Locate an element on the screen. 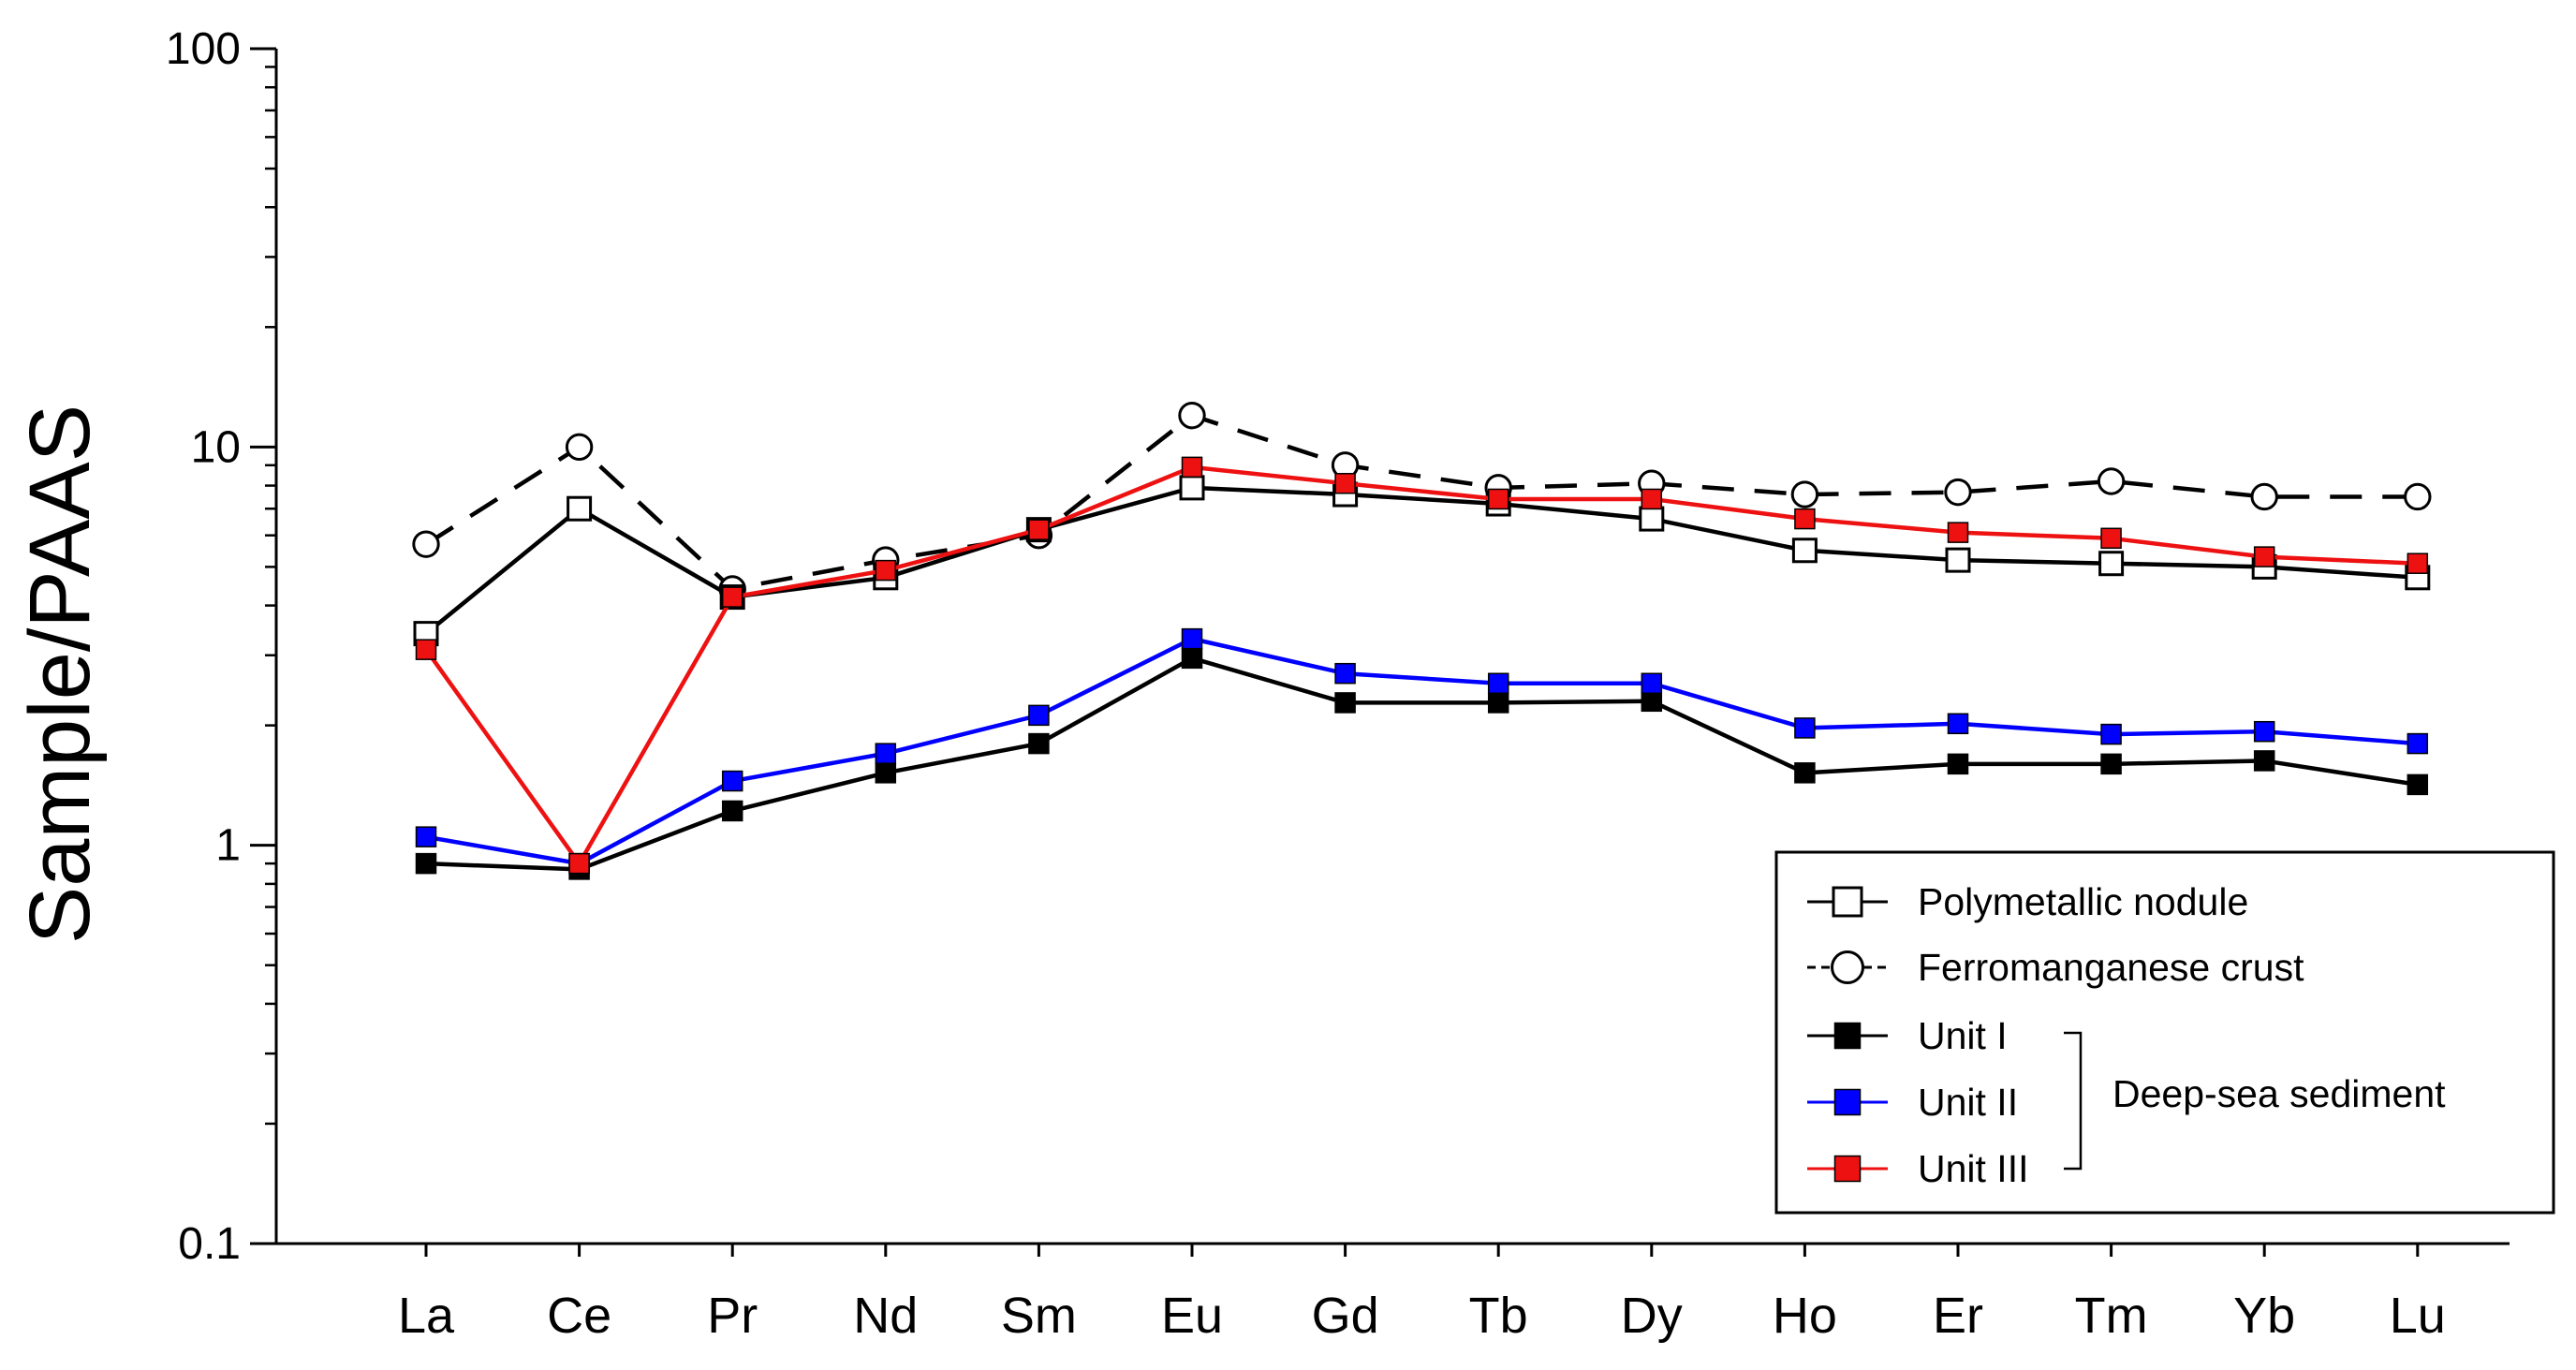  x-category-label: Ce is located at coordinates (579, 1316).